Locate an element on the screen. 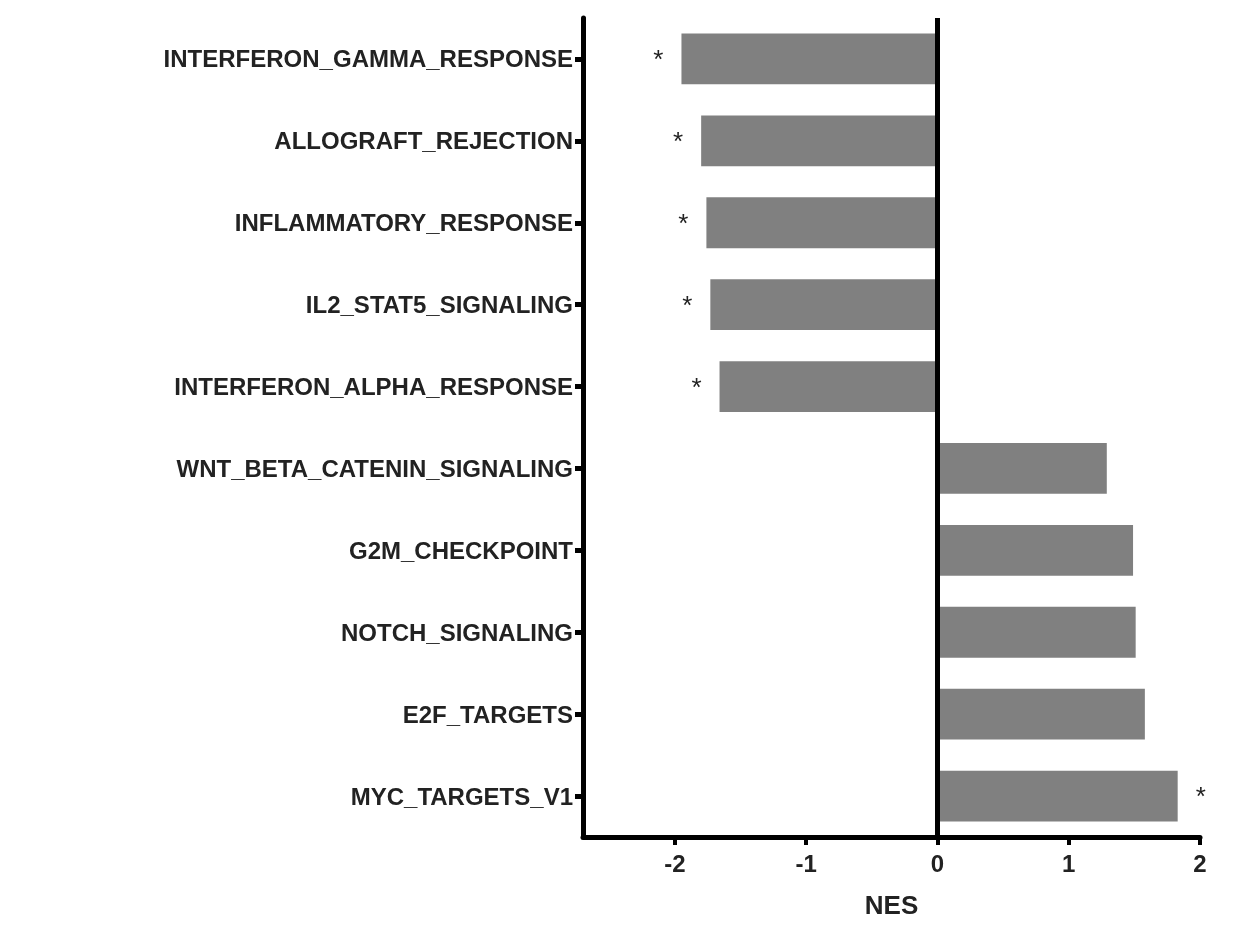 Image resolution: width=1233 pixels, height=943 pixels. y-tick-label: WNT_BETA_CATENIN_SIGNALING is located at coordinates (374, 468).